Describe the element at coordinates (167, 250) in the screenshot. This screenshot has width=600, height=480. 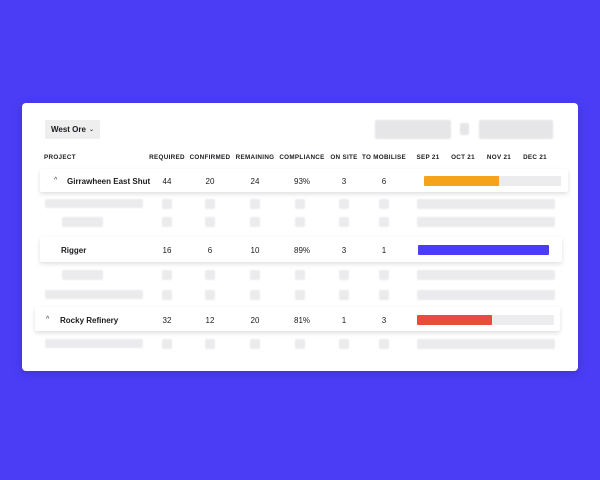
I see `required-value: 16` at that location.